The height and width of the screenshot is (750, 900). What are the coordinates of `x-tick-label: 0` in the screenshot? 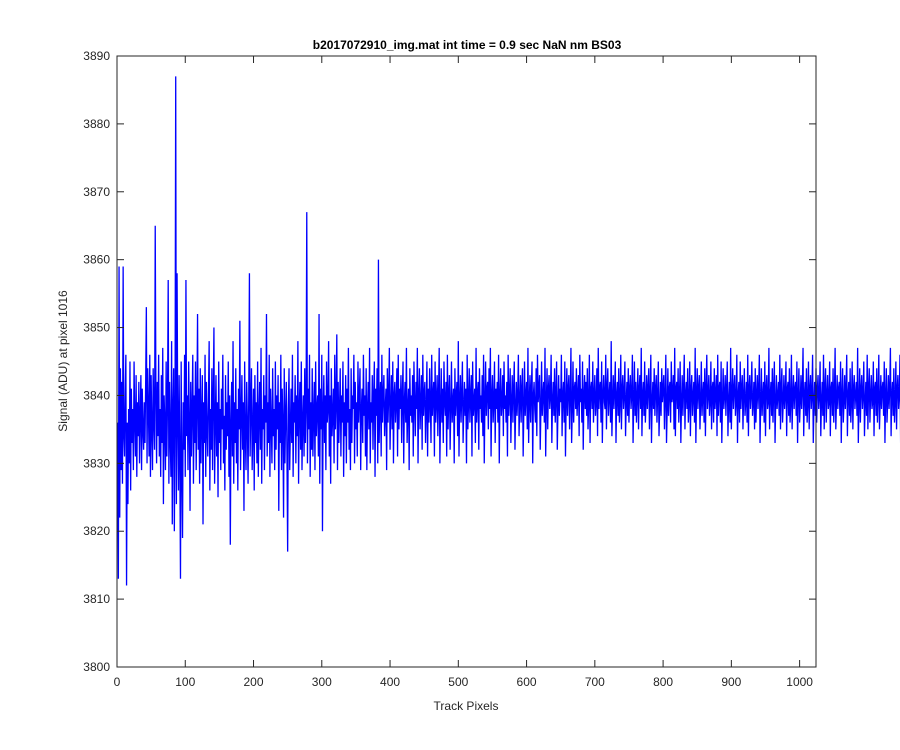 It's located at (117, 682).